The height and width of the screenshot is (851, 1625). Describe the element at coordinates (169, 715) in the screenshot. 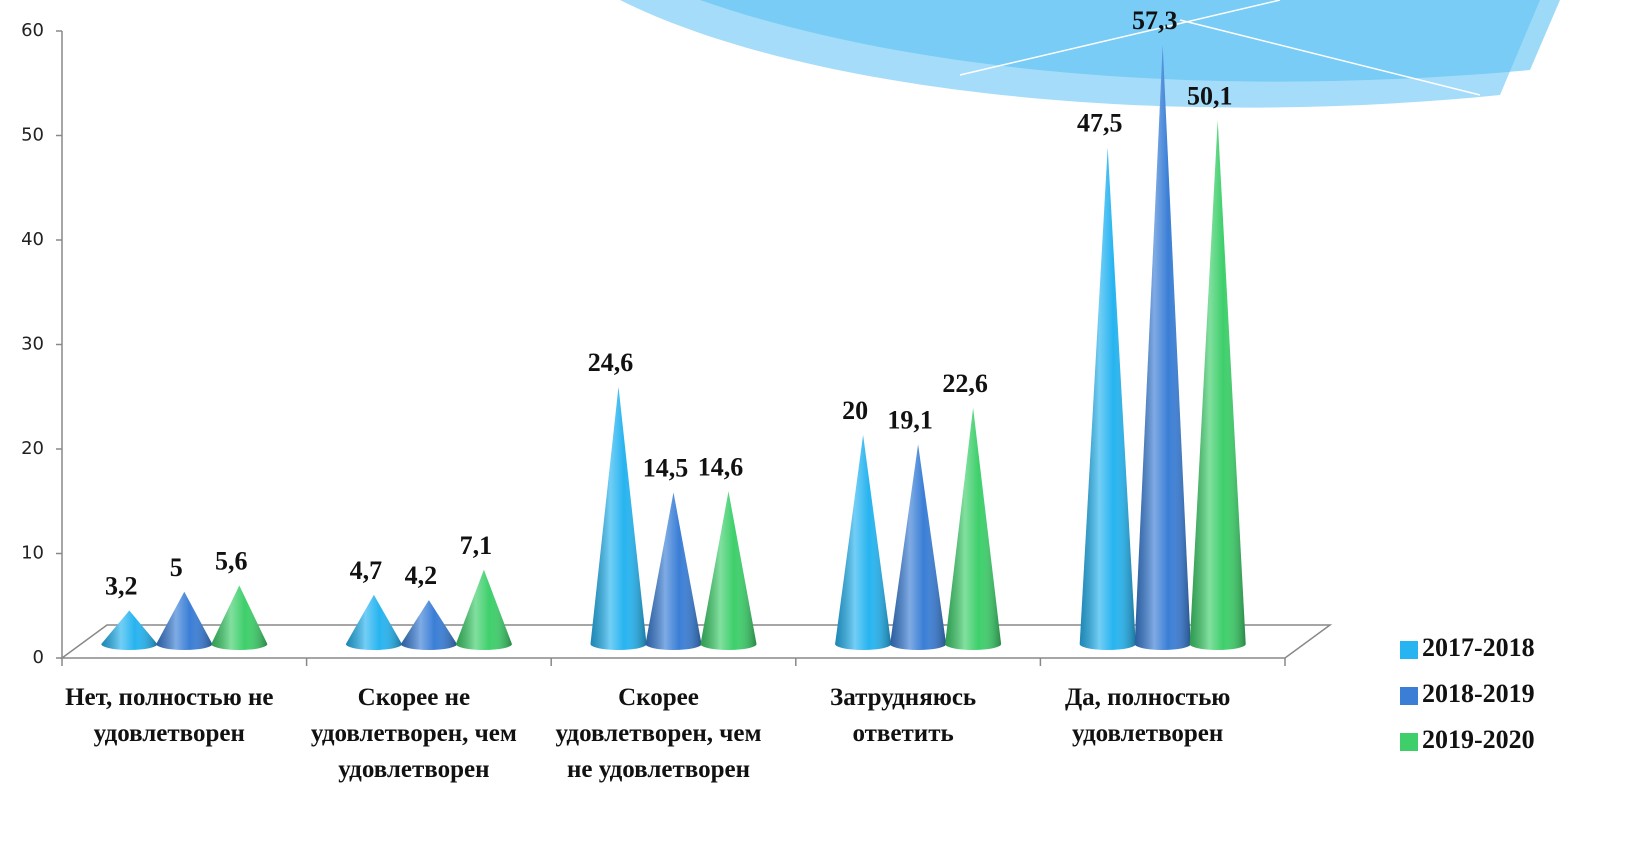

I see `x-tick-label: Нет, полностью не удовлетворен` at that location.